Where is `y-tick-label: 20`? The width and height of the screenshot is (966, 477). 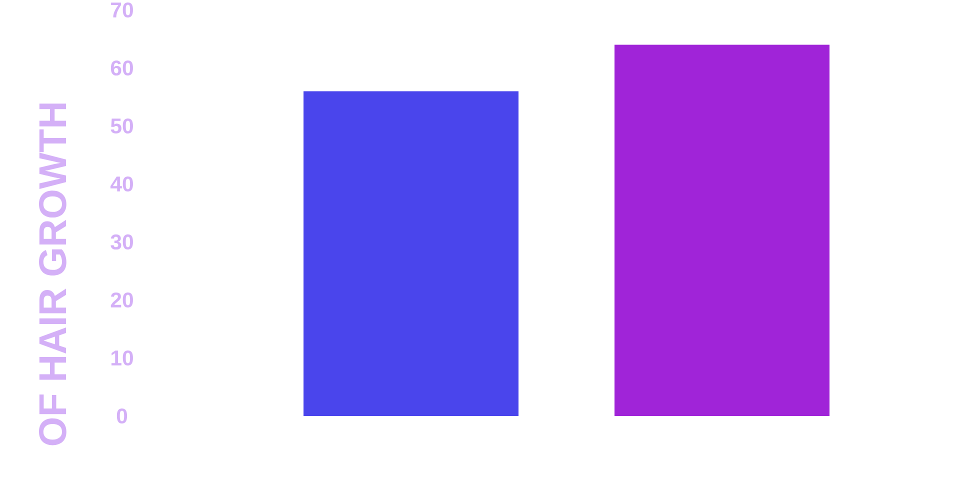
y-tick-label: 20 is located at coordinates (121, 300).